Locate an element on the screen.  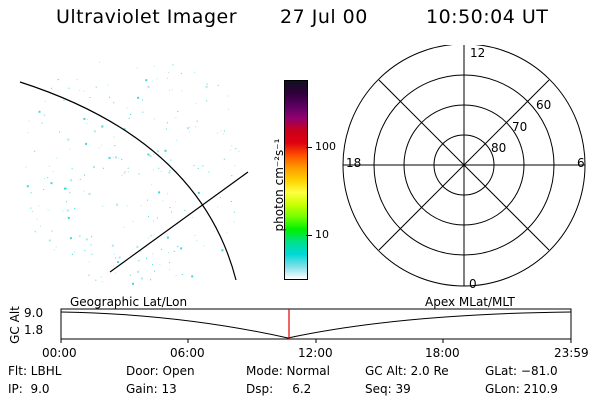
timeline-left-title: Geographic Lat/Lon is located at coordinates (129, 302).